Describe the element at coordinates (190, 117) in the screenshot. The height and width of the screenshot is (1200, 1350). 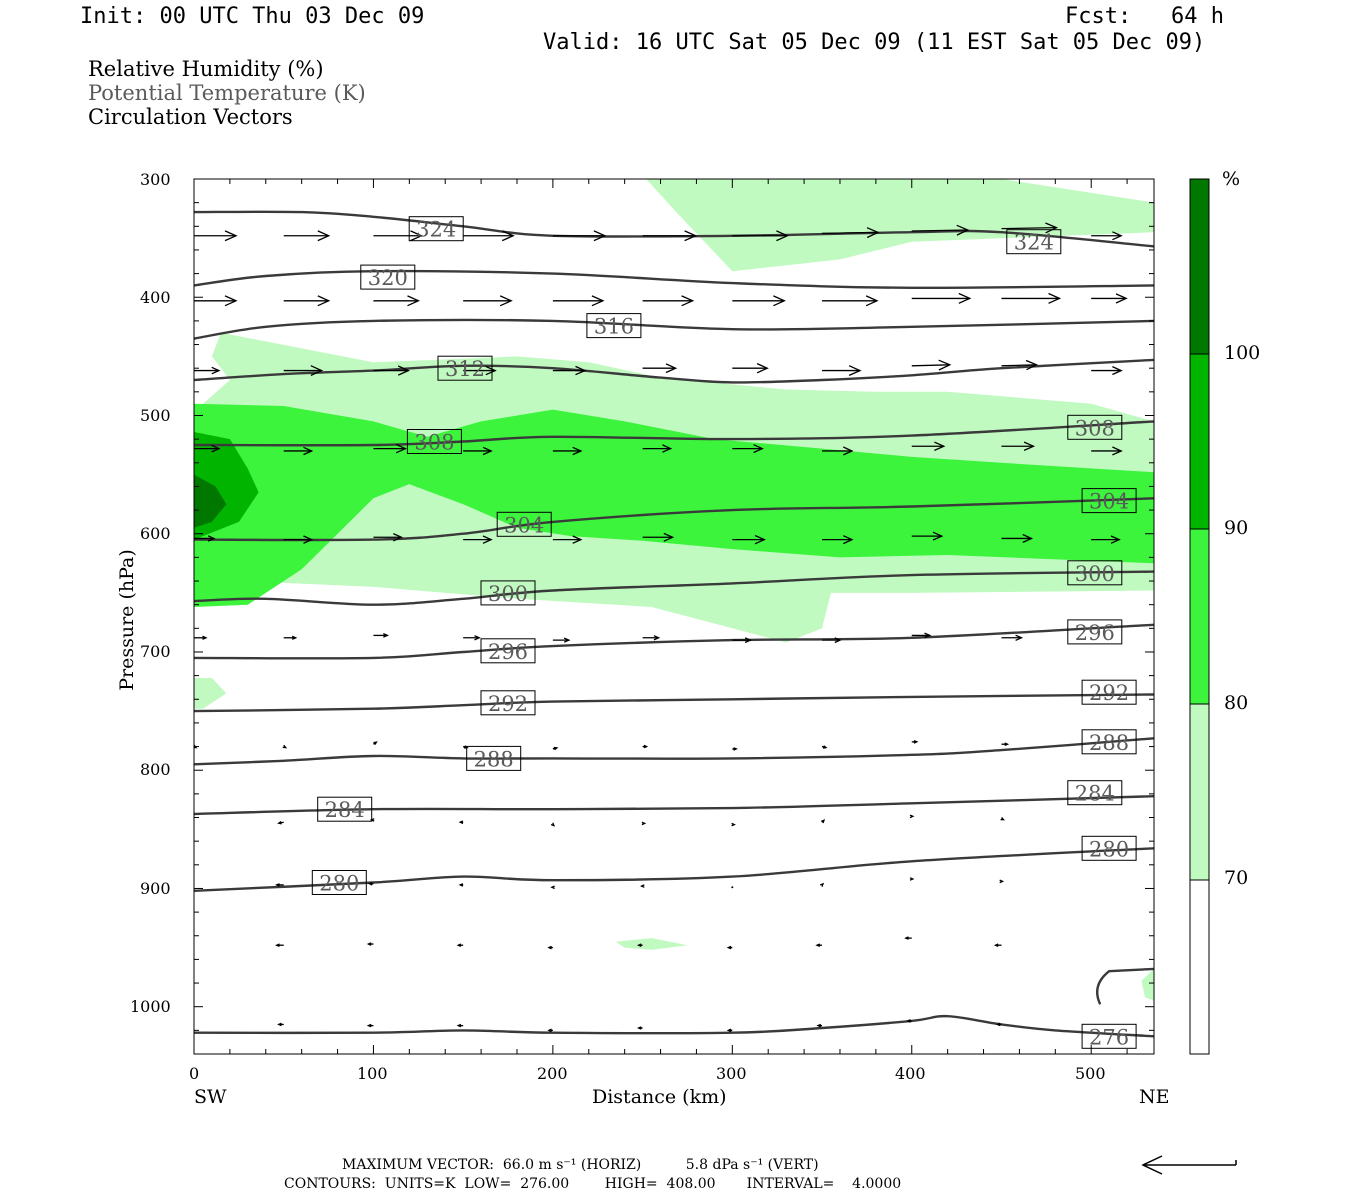
I see `legend-vectors: Circulation Vectors` at that location.